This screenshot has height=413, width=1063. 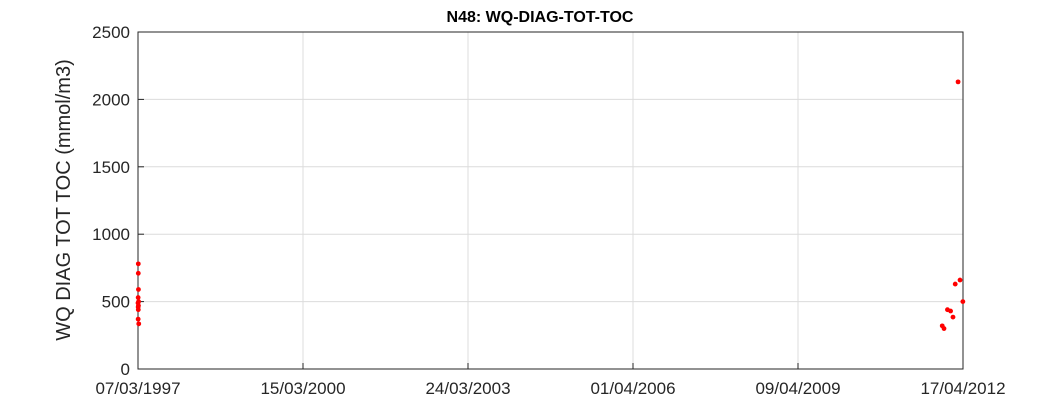 What do you see at coordinates (125, 369) in the screenshot?
I see `y-tick-label: 0` at bounding box center [125, 369].